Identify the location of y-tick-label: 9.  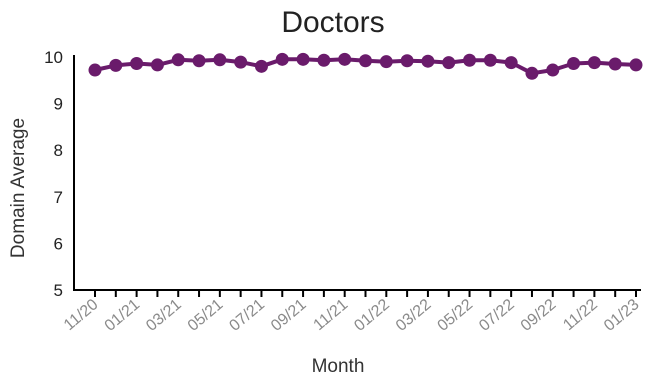
(58, 104).